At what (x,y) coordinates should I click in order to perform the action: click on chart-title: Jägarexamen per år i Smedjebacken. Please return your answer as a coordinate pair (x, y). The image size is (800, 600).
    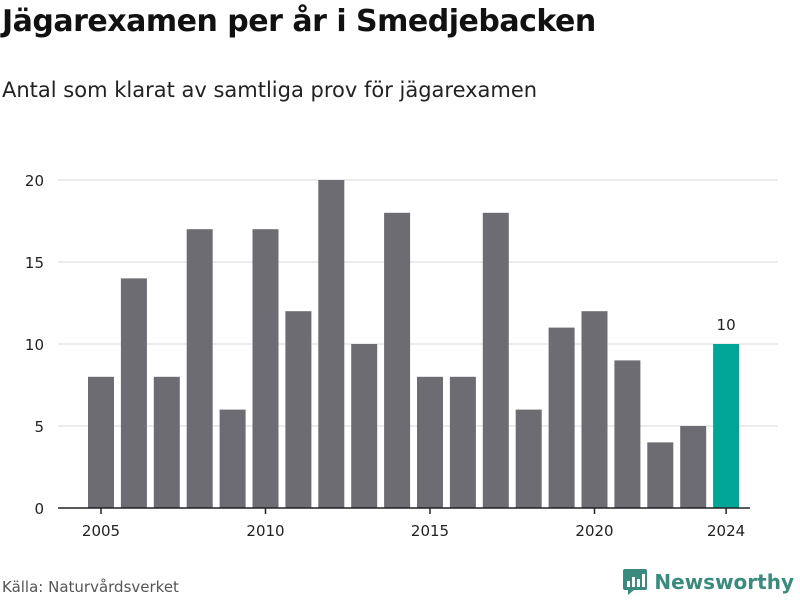
    Looking at the image, I should click on (299, 21).